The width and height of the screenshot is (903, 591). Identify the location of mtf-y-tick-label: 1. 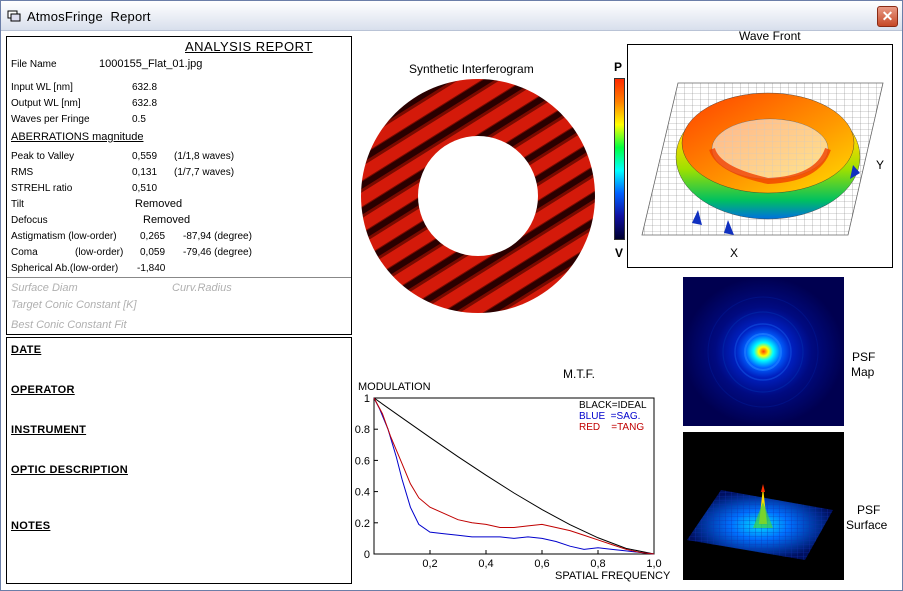
(367, 399).